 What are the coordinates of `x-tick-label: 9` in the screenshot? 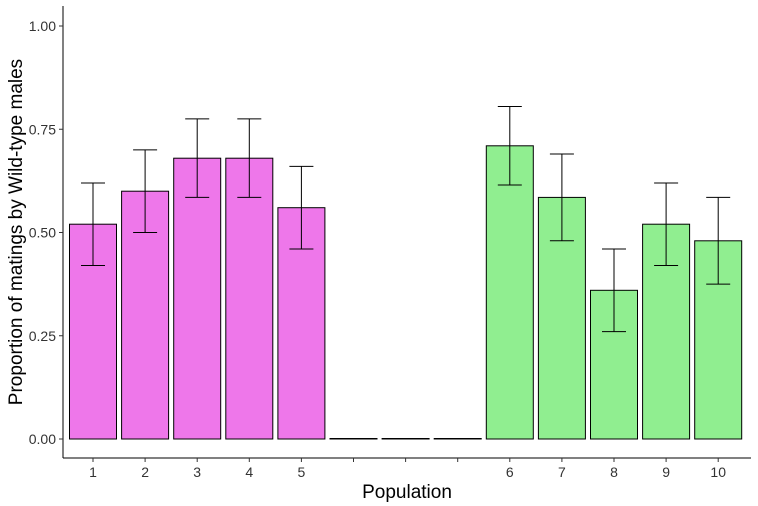 It's located at (666, 472).